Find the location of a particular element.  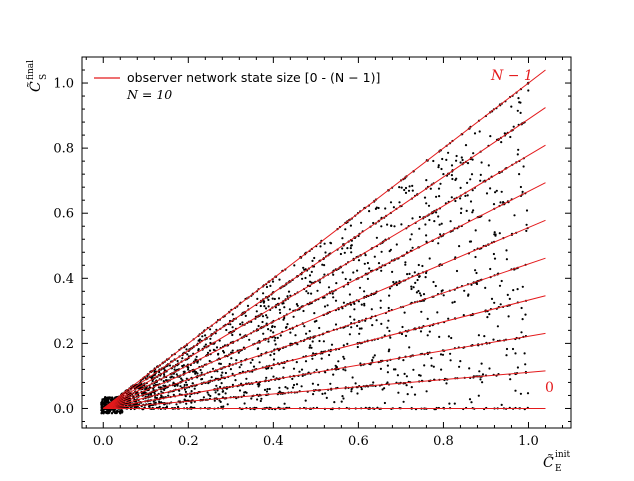

legend-subtitle: N = 10 is located at coordinates (149, 94).